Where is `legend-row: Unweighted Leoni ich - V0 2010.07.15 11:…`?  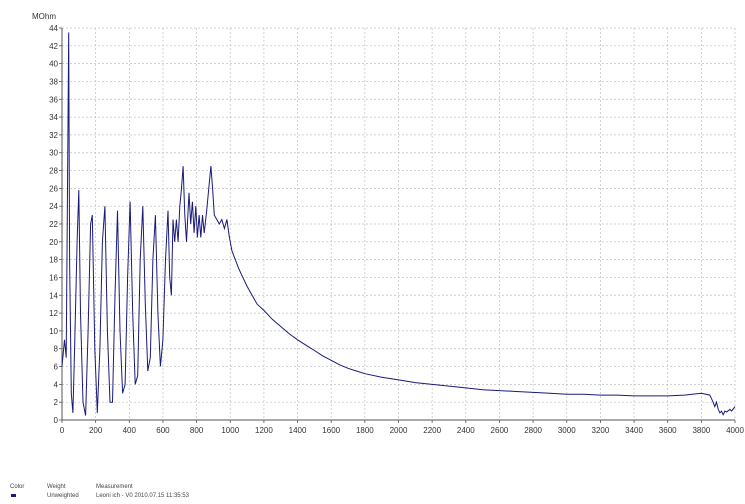
legend-row: Unweighted Leoni ich - V0 2010.07.15 11:… is located at coordinates (99, 495).